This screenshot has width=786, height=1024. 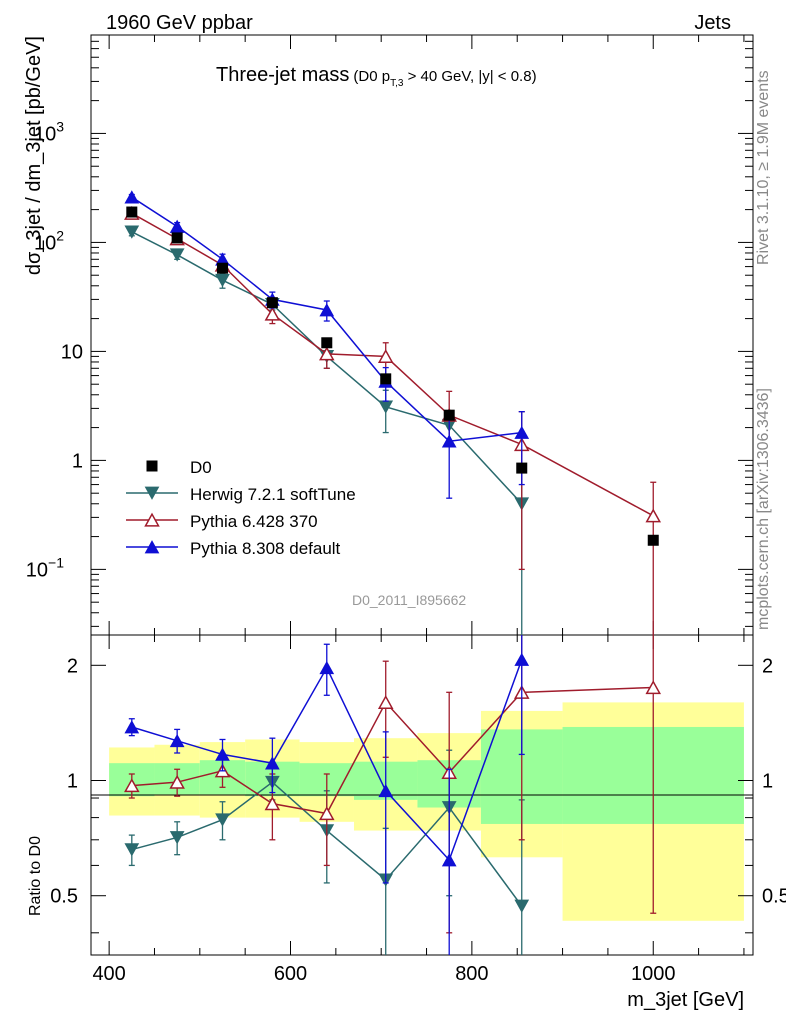 What do you see at coordinates (72, 352) in the screenshot?
I see `y-tick-label-top: 10` at bounding box center [72, 352].